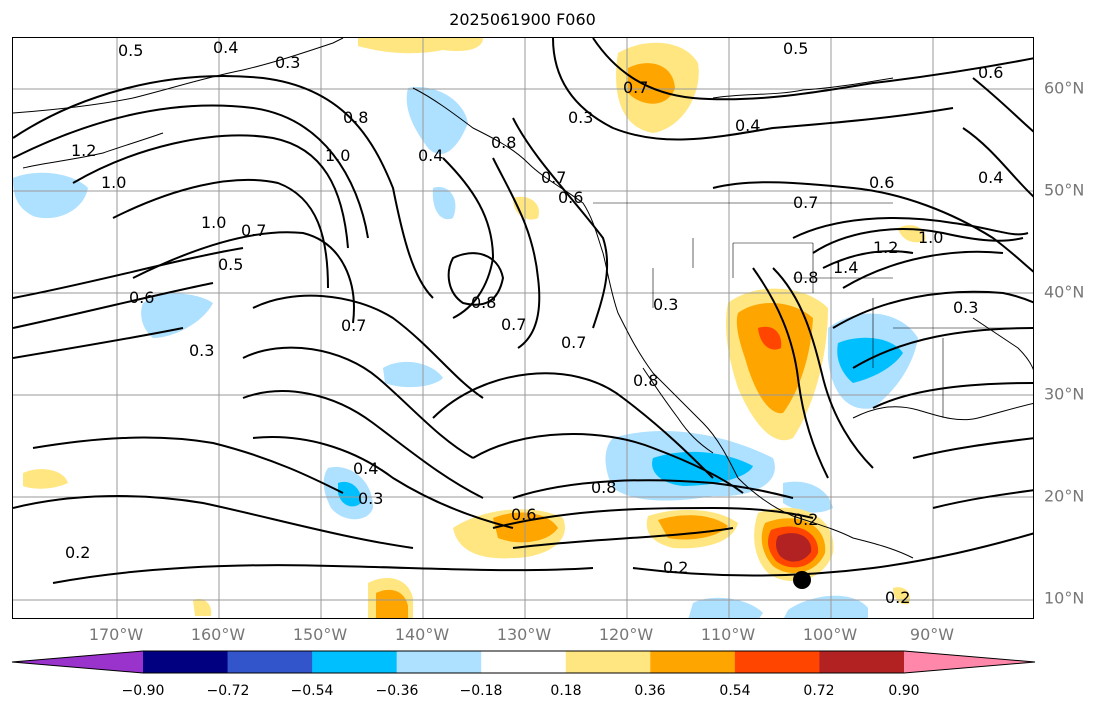 Image resolution: width=1105 pixels, height=712 pixels. Describe the element at coordinates (397, 691) in the screenshot. I see `colorbar-tick-label: −0.36` at that location.